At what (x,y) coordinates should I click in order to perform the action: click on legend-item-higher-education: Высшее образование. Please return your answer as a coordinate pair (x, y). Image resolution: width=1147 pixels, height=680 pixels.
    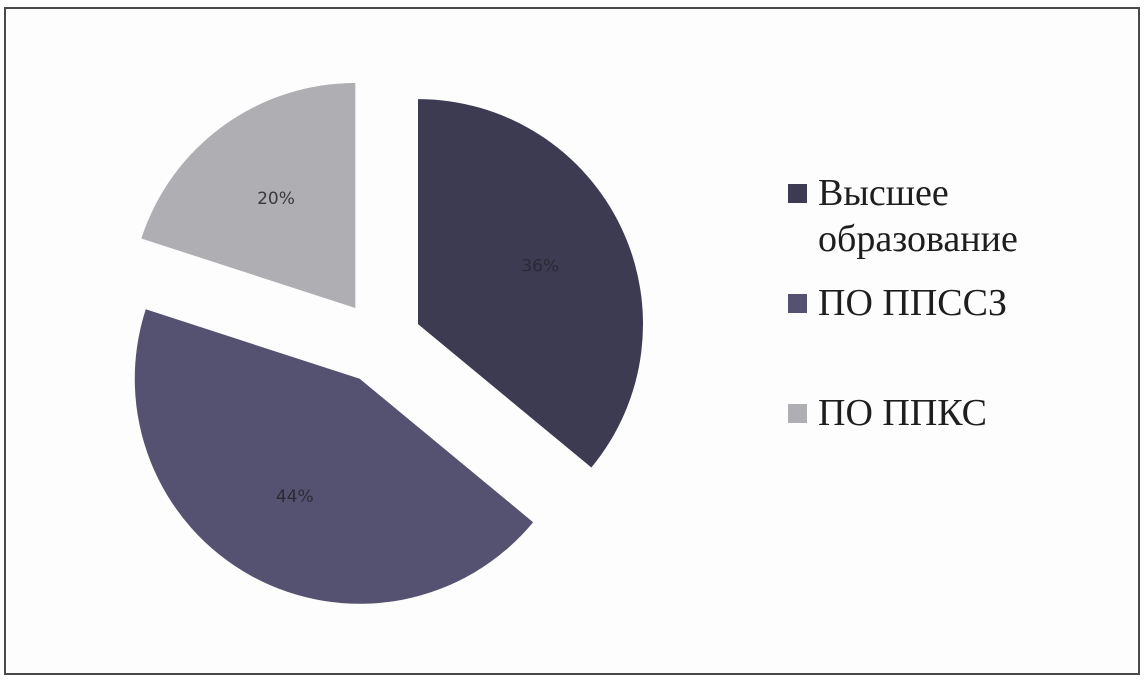
    Looking at the image, I should click on (948, 216).